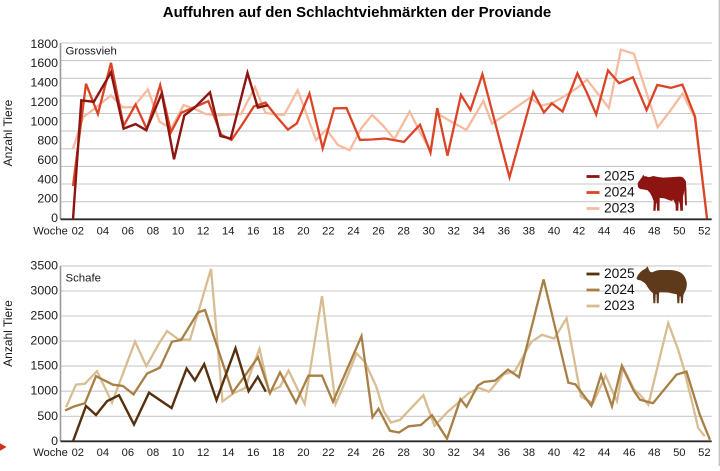 The image size is (720, 471). Describe the element at coordinates (47, 199) in the screenshot. I see `svg-text: 200` at that location.